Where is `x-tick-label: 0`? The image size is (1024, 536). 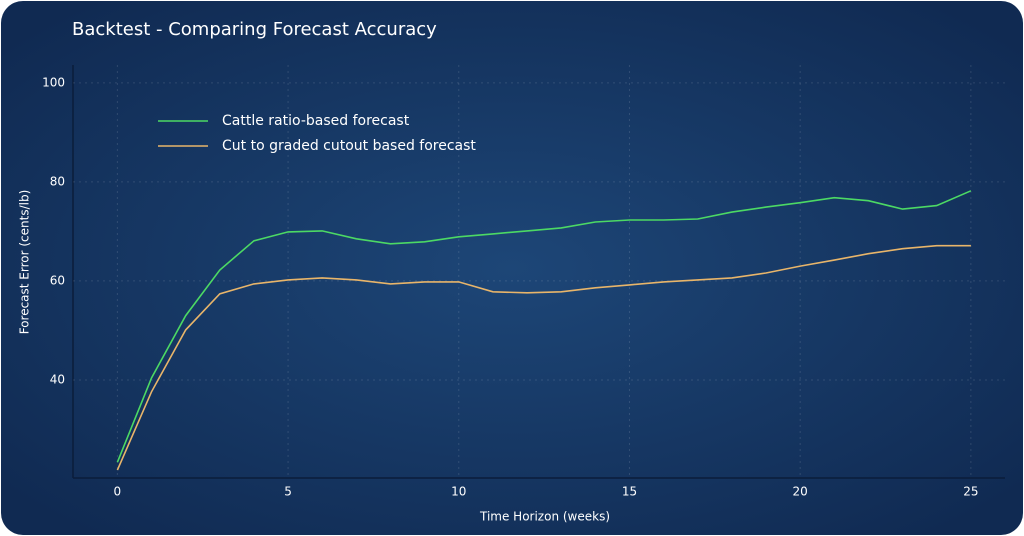
x-tick-label: 0 is located at coordinates (118, 492).